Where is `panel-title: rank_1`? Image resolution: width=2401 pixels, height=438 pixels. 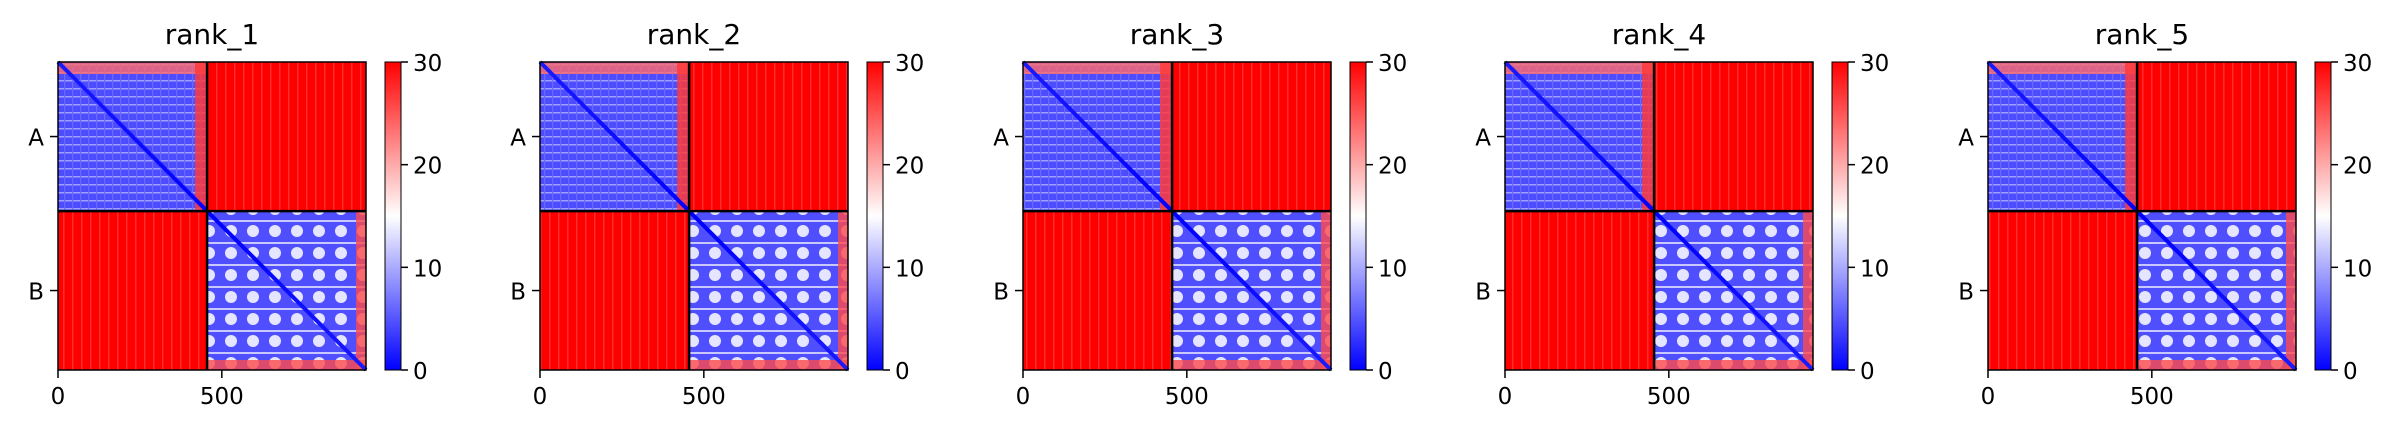
panel-title: rank_1 is located at coordinates (212, 34).